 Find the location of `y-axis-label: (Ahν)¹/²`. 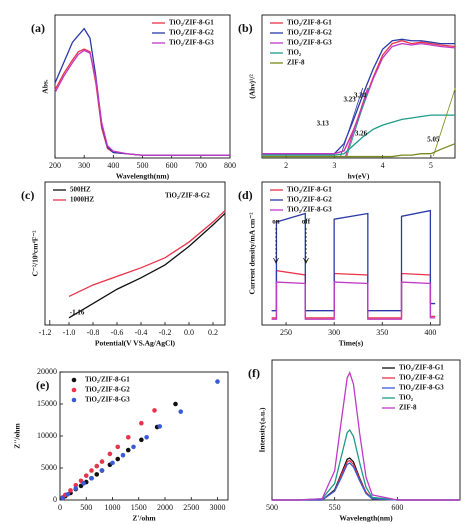

y-axis-label: (Ahν)¹/² is located at coordinates (252, 85).